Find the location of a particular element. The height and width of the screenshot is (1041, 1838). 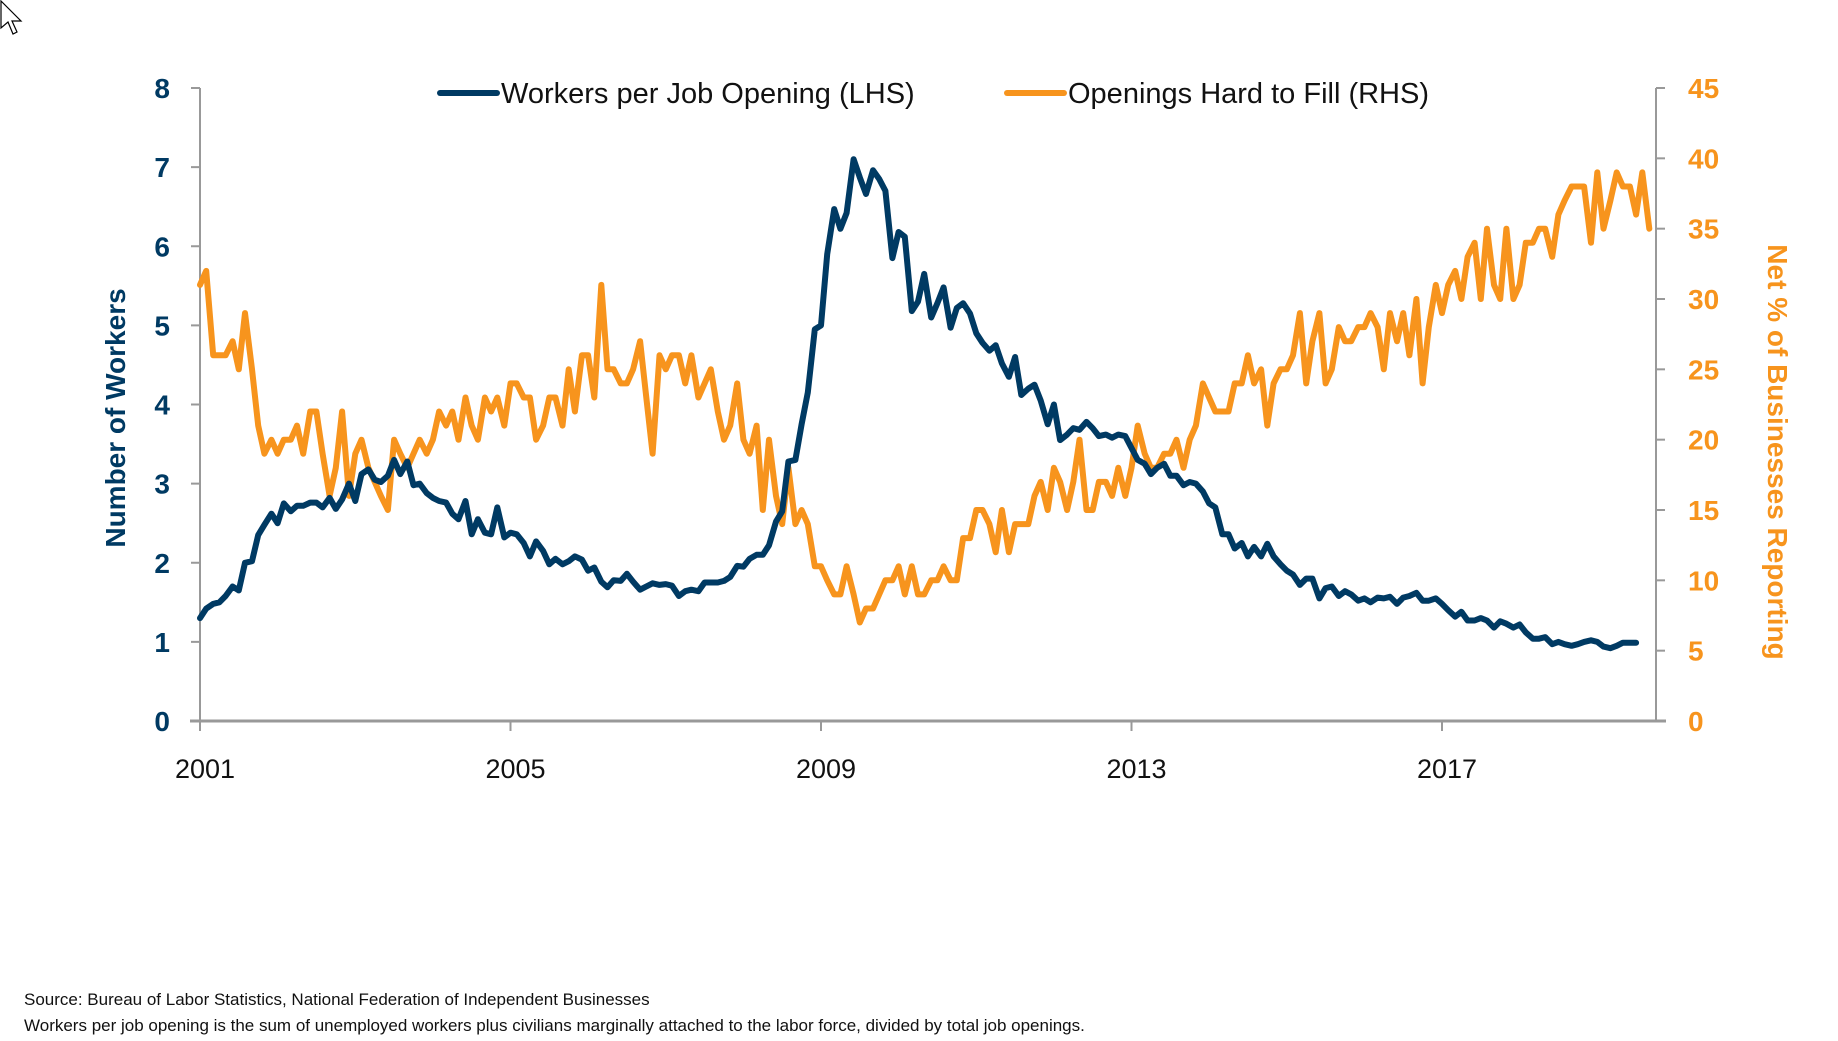

left-tick-label: 7 is located at coordinates (162, 167).